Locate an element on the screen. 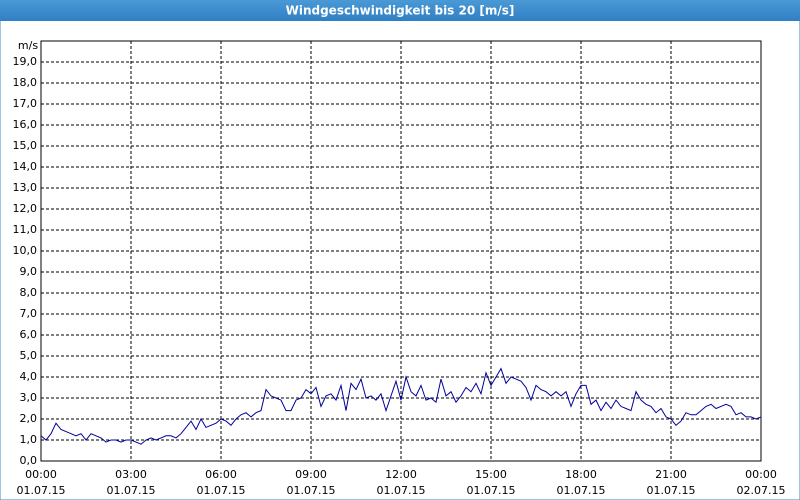 This screenshot has width=800, height=500. x-tick-label: 21:00 is located at coordinates (671, 474).